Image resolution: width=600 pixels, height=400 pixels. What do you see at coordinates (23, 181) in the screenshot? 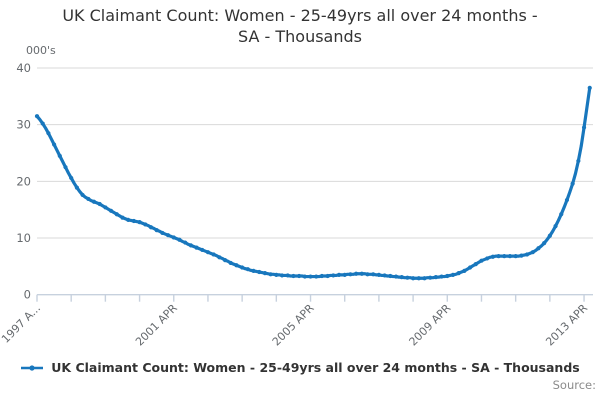
I see `y-tick-label: 20` at bounding box center [23, 181].